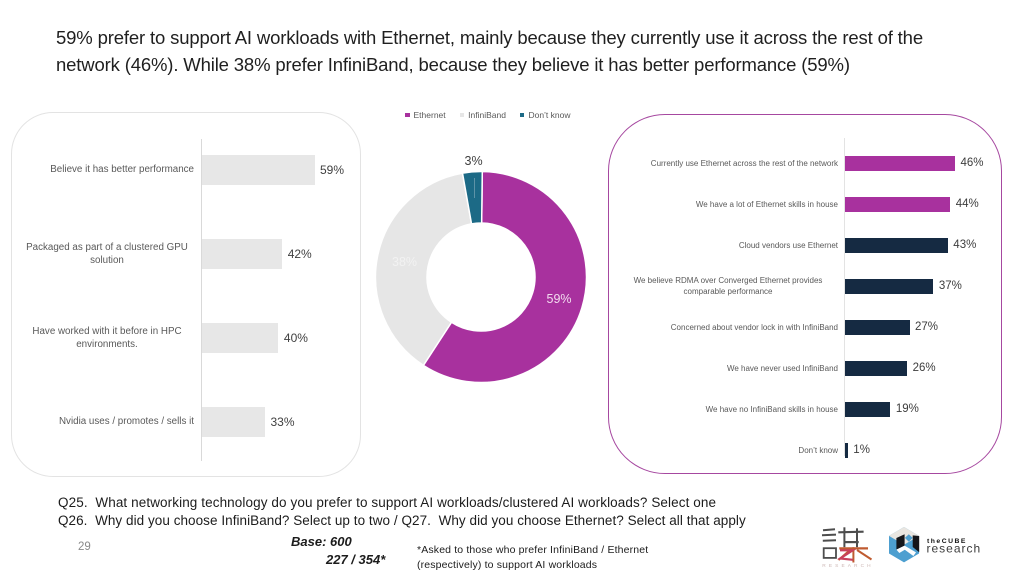  I want to click on svg-text: RESEARCH, so click(847, 566).